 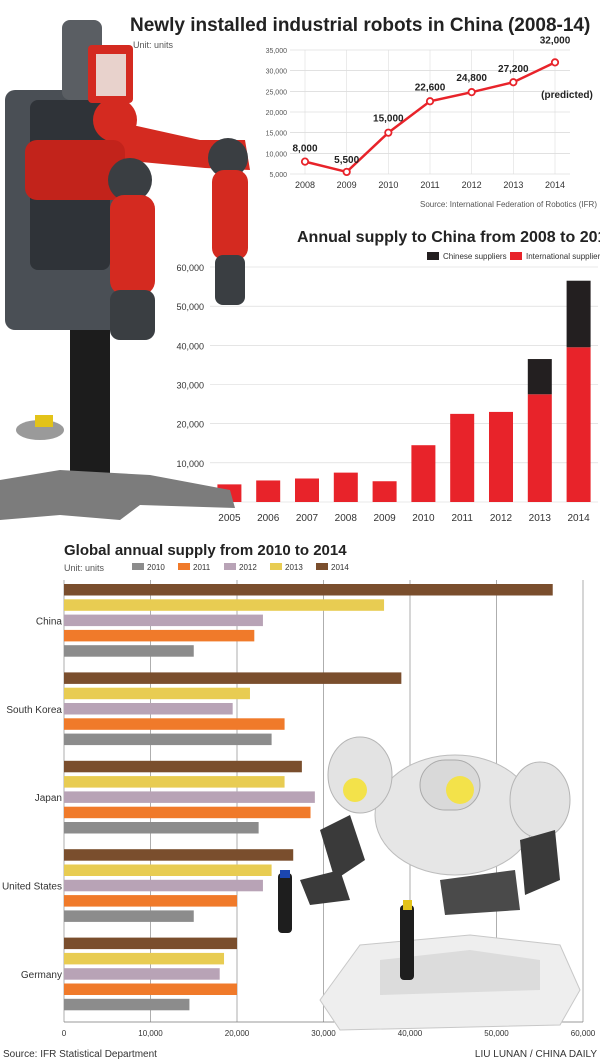 What do you see at coordinates (64, 1033) in the screenshot?
I see `chart3-x-tick: 0` at bounding box center [64, 1033].